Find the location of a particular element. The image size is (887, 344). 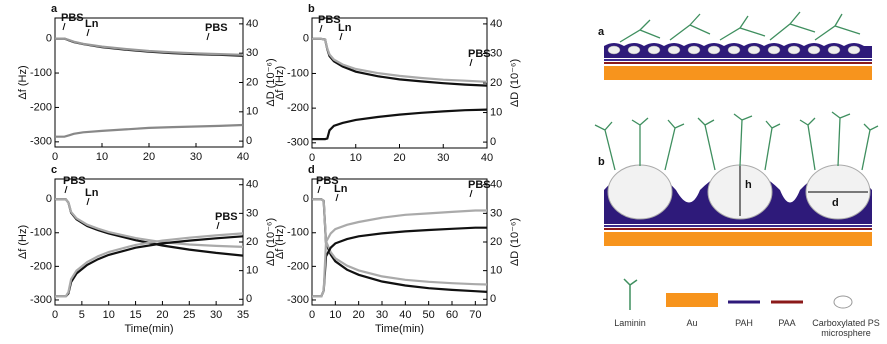

panel-label: c is located at coordinates (54, 170).